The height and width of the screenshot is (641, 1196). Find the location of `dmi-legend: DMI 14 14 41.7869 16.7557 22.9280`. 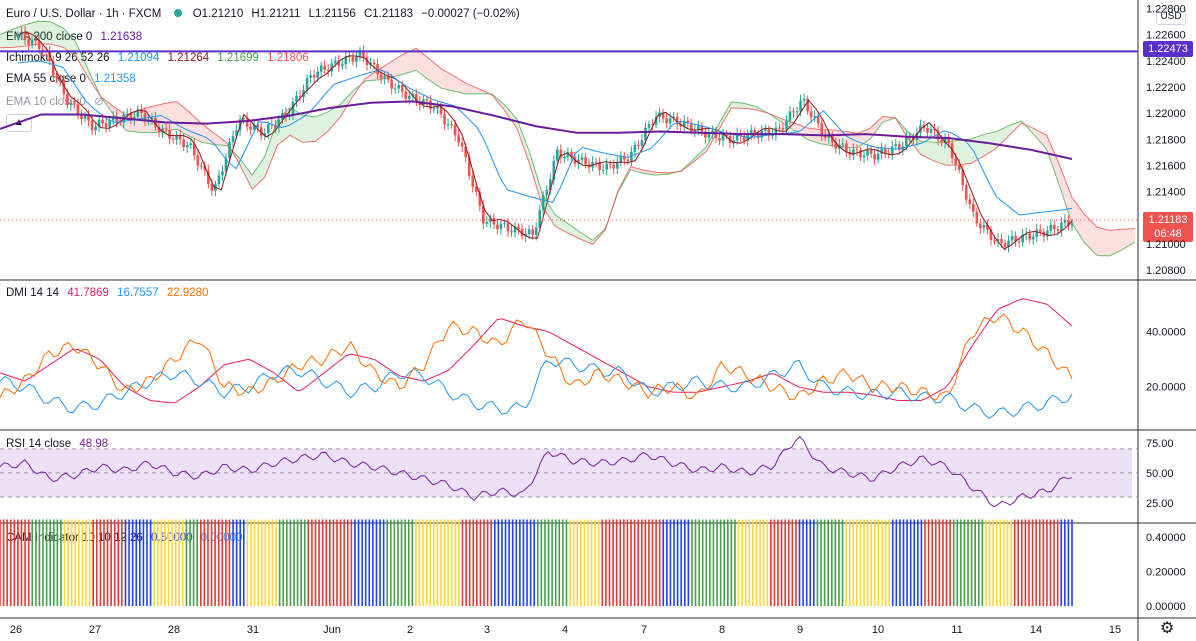

dmi-legend: DMI 14 14 41.7869 16.7557 22.9280 is located at coordinates (109, 293).